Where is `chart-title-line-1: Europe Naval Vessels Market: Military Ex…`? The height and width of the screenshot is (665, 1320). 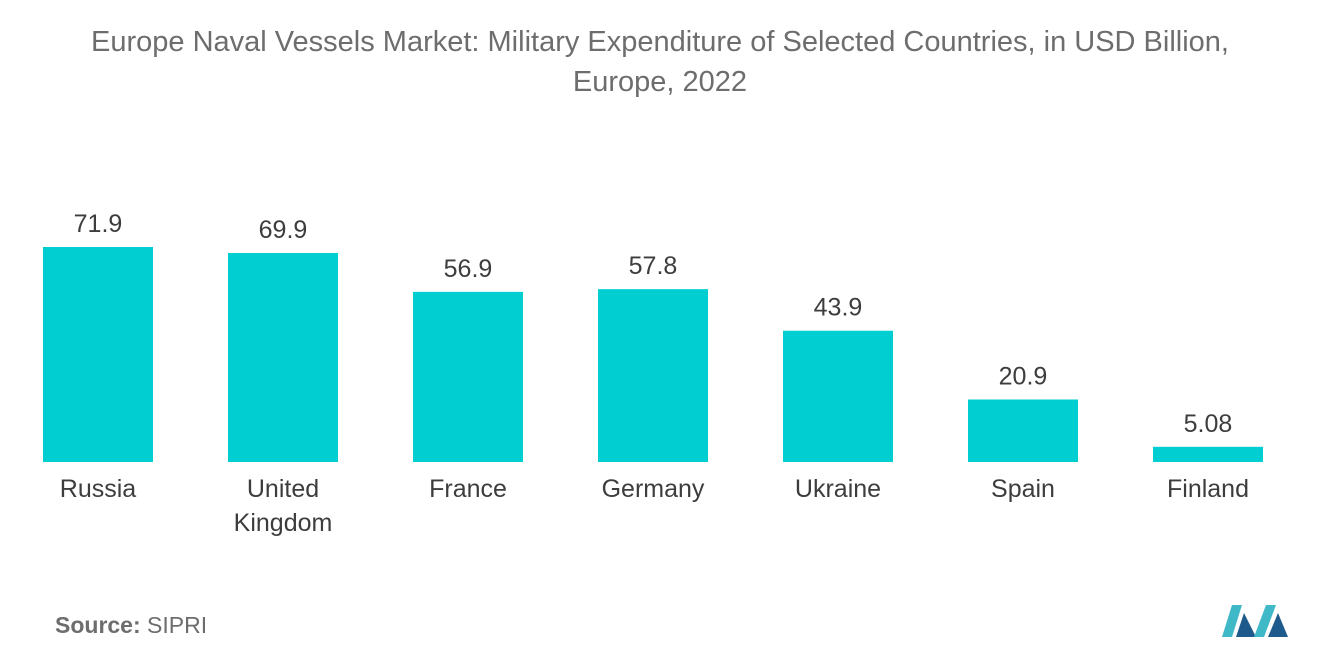 chart-title-line-1: Europe Naval Vessels Market: Military Ex… is located at coordinates (660, 42).